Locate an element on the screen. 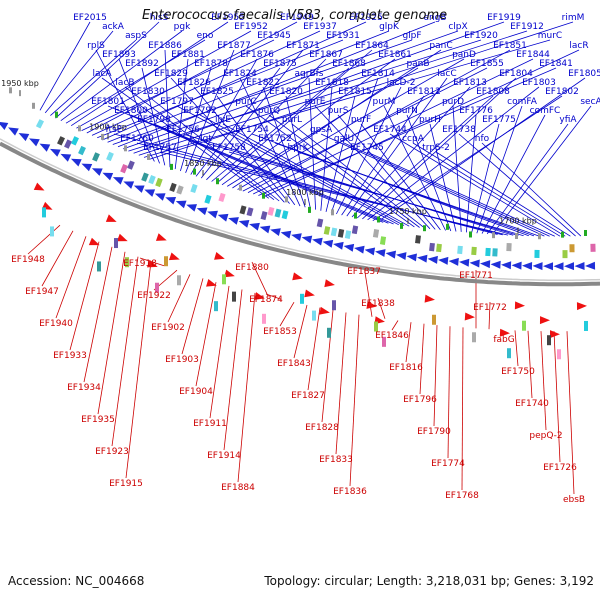 This screenshot has width=600, height=600. gene-label: EF1875 is located at coordinates (280, 64).